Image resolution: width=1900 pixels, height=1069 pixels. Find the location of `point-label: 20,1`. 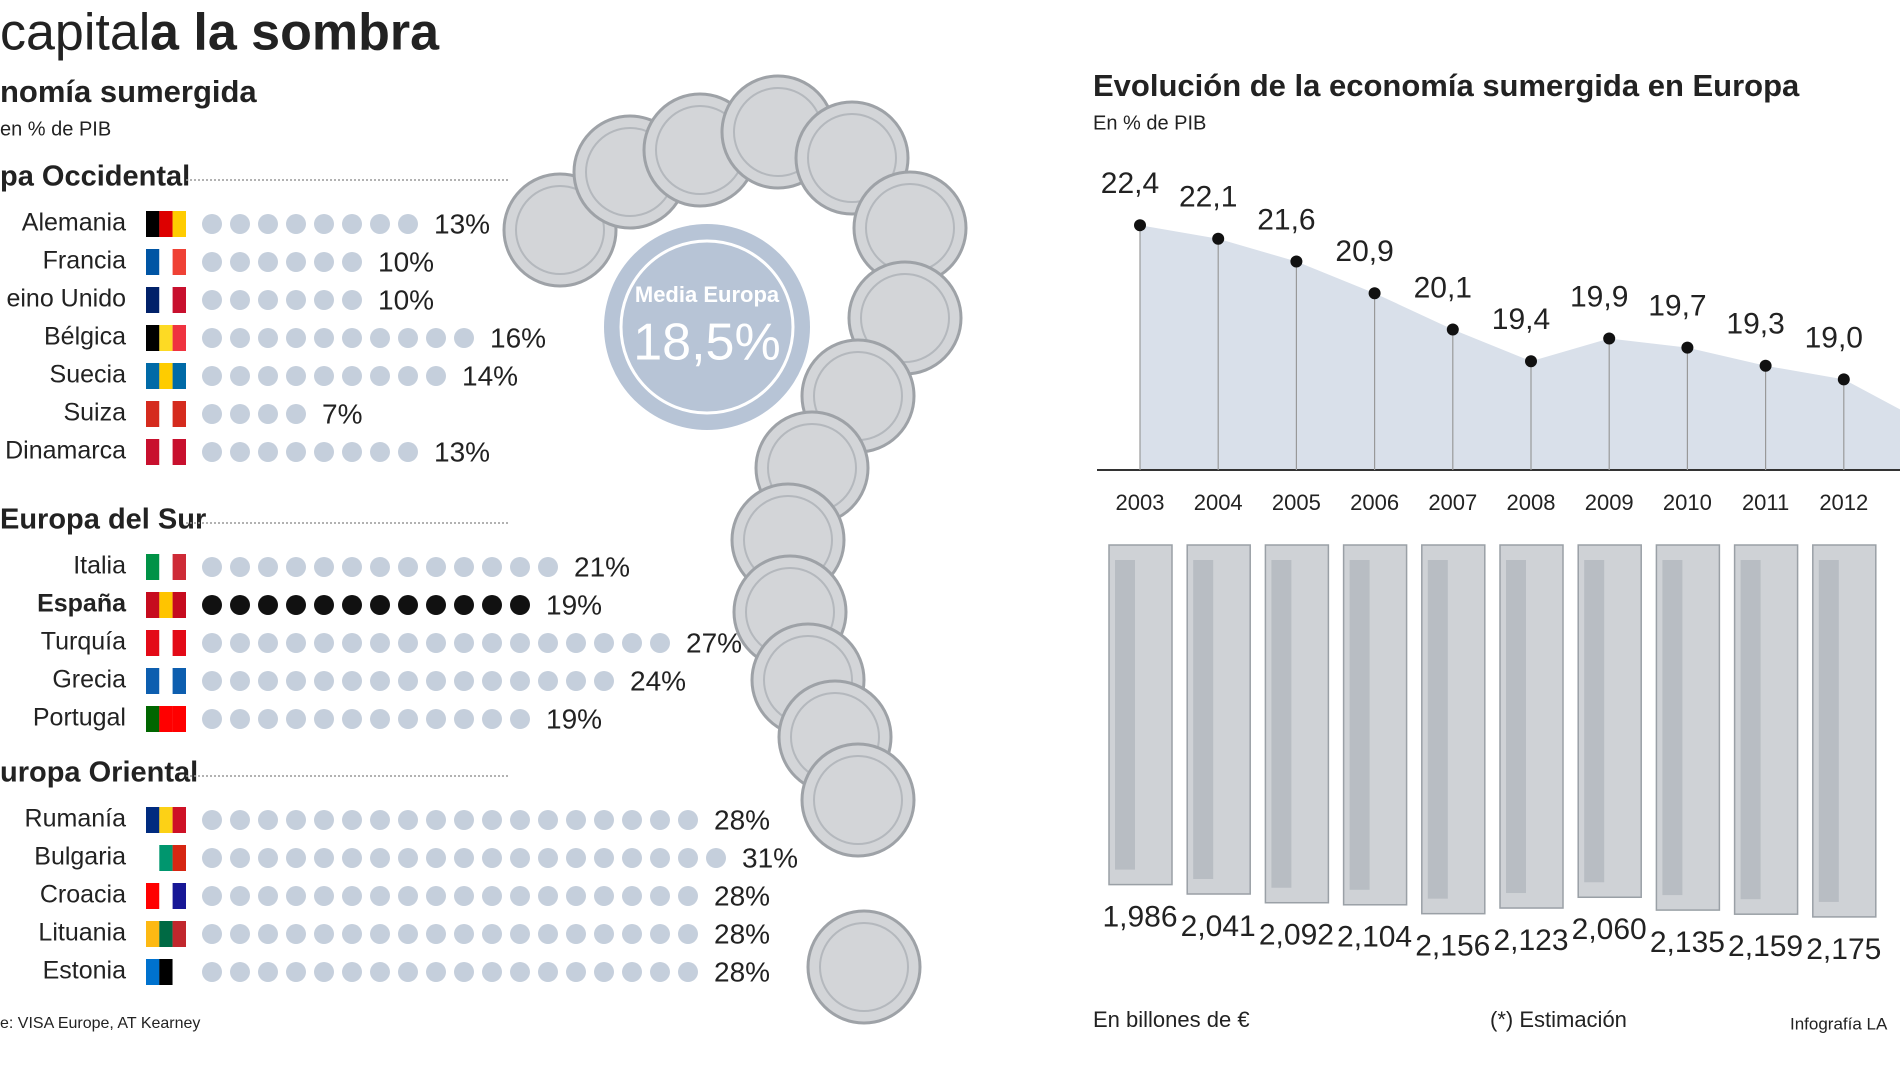

point-label: 20,1 is located at coordinates (1443, 287).